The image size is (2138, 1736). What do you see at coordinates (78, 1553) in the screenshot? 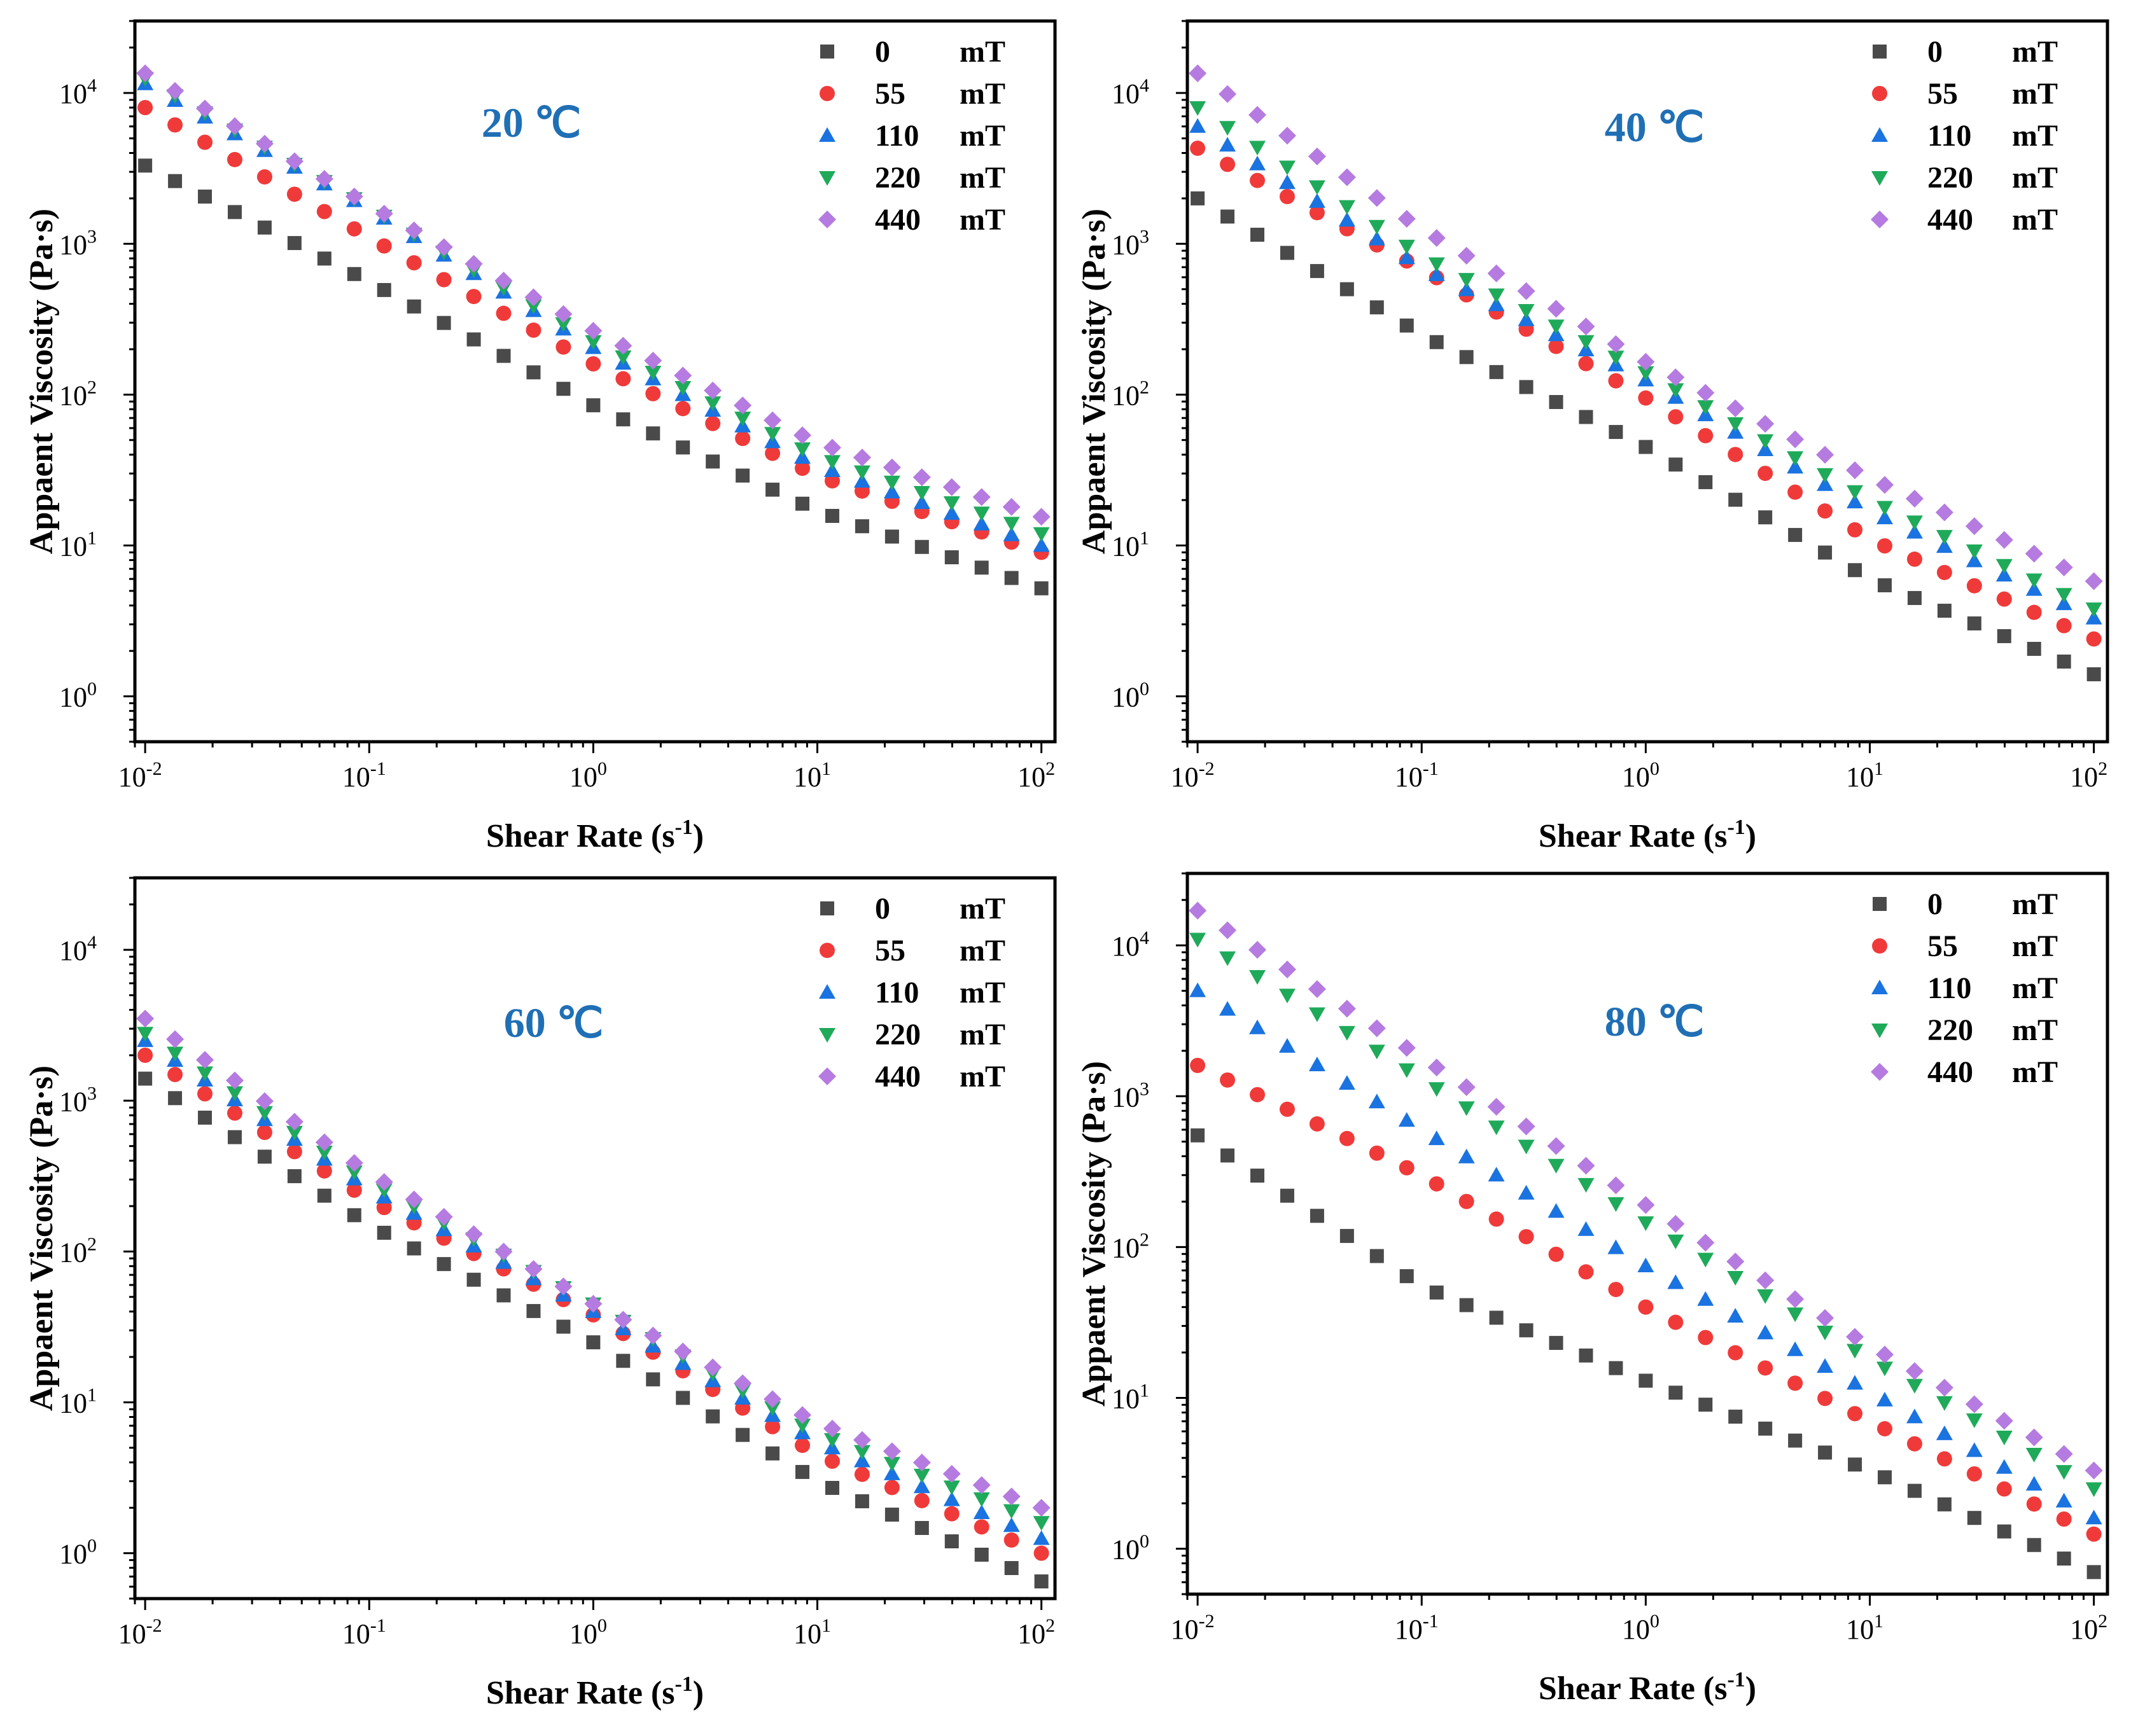
I see `y-tick-label: 10⁰` at bounding box center [78, 1553].